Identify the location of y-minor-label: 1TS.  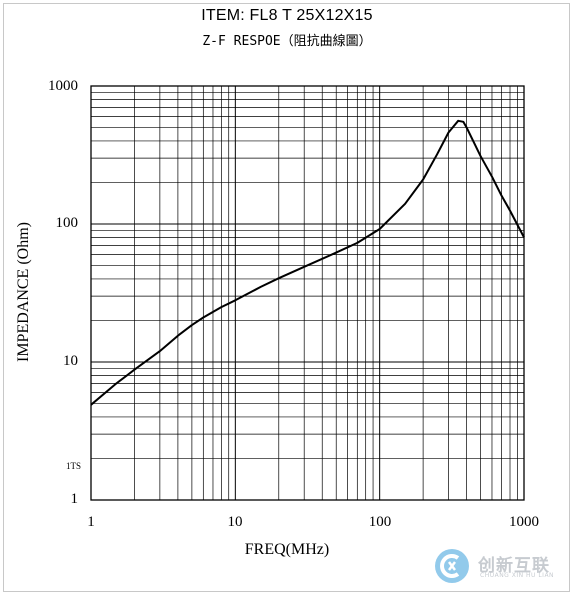
(74, 466).